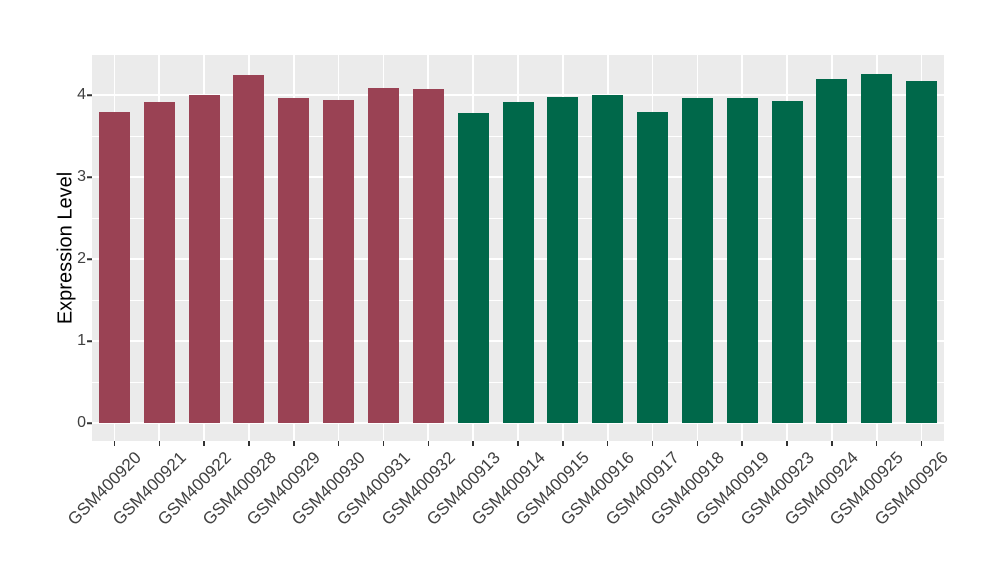 Image resolution: width=1000 pixels, height=580 pixels. I want to click on y-tick-label: 2, so click(81, 258).